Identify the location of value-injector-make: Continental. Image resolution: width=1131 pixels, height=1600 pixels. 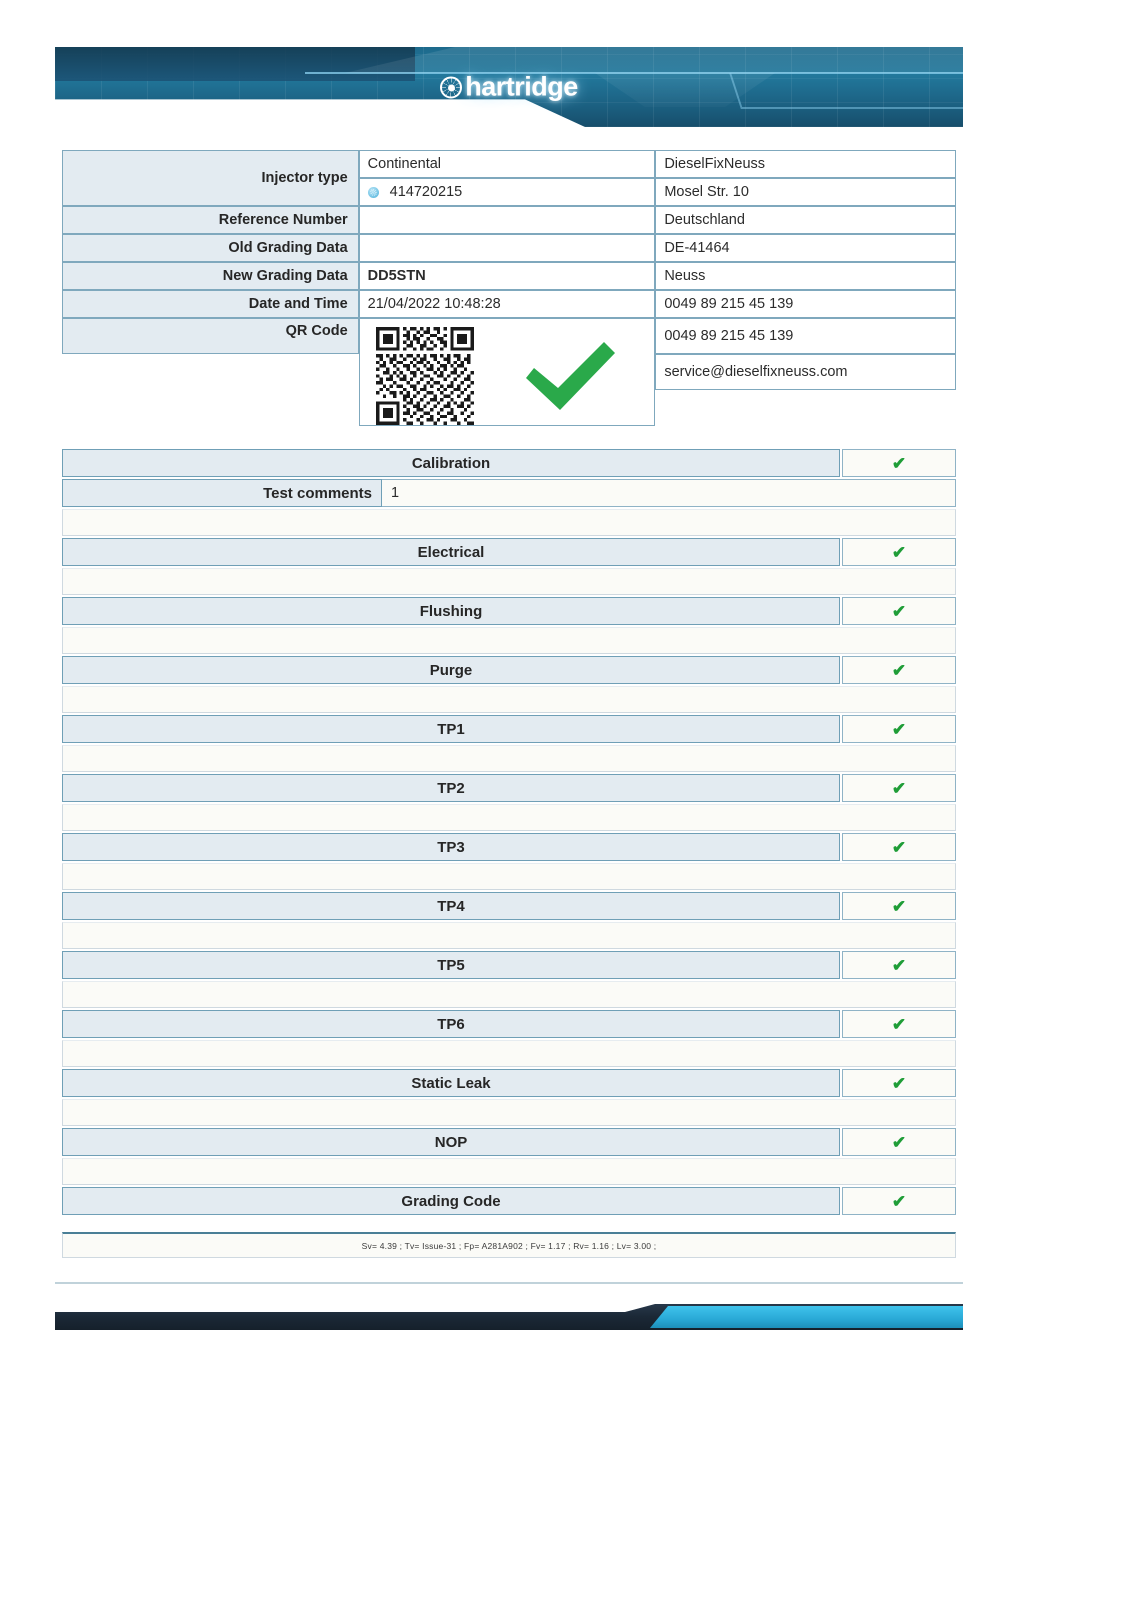
(507, 164).